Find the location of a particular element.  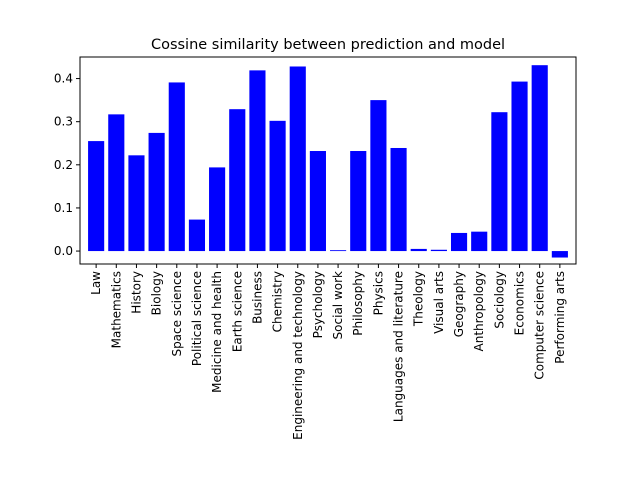

x-tick-label: Political science is located at coordinates (197, 318).